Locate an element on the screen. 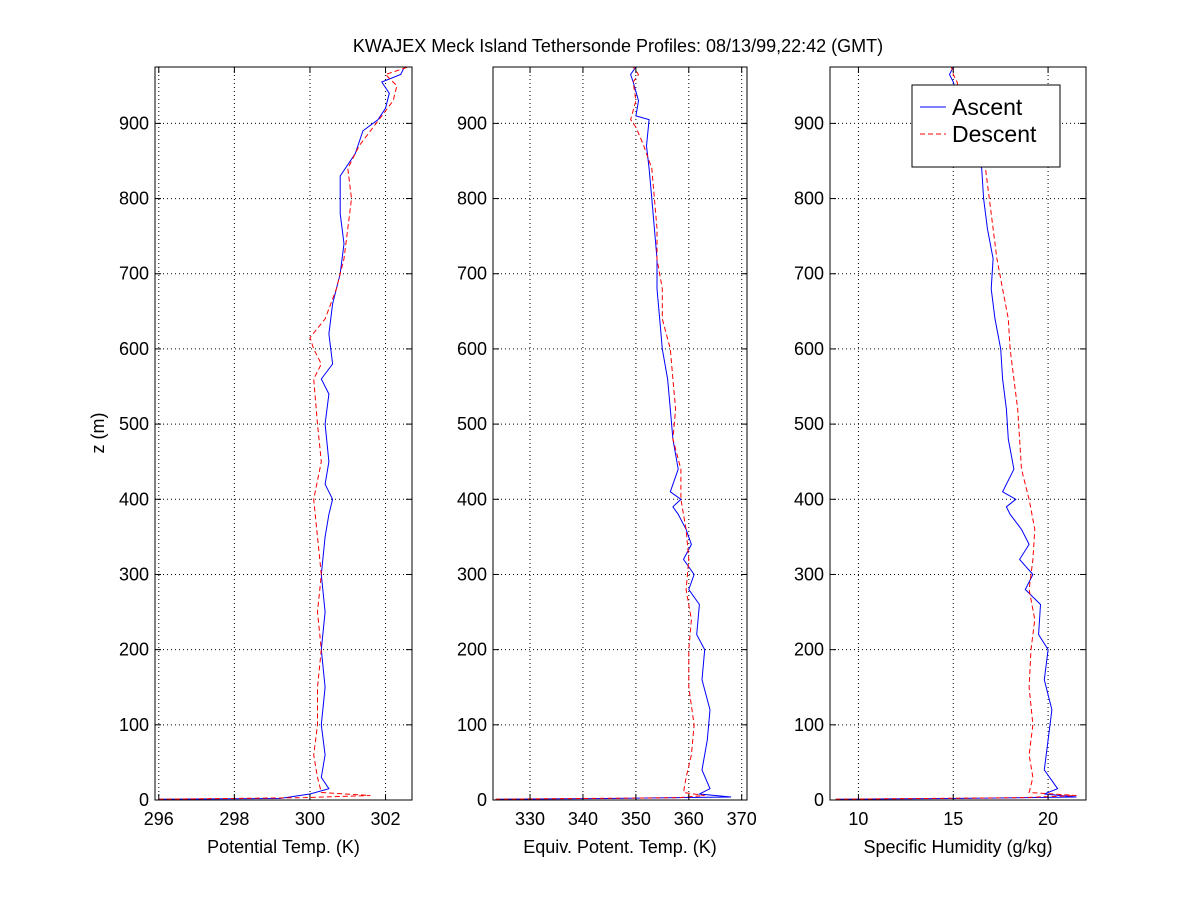 Image resolution: width=1200 pixels, height=900 pixels. x-axis-label: Specific Humidity (g/kg) is located at coordinates (957, 847).